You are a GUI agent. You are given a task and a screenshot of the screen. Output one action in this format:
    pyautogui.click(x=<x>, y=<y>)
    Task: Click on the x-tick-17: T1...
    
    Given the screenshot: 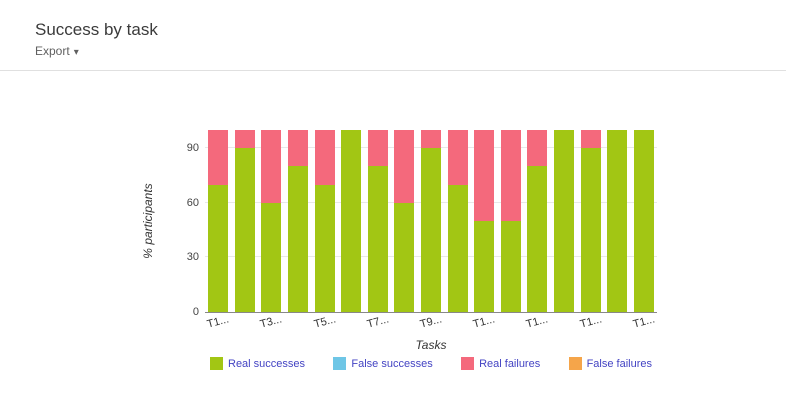 What is the action you would take?
    pyautogui.click(x=643, y=322)
    